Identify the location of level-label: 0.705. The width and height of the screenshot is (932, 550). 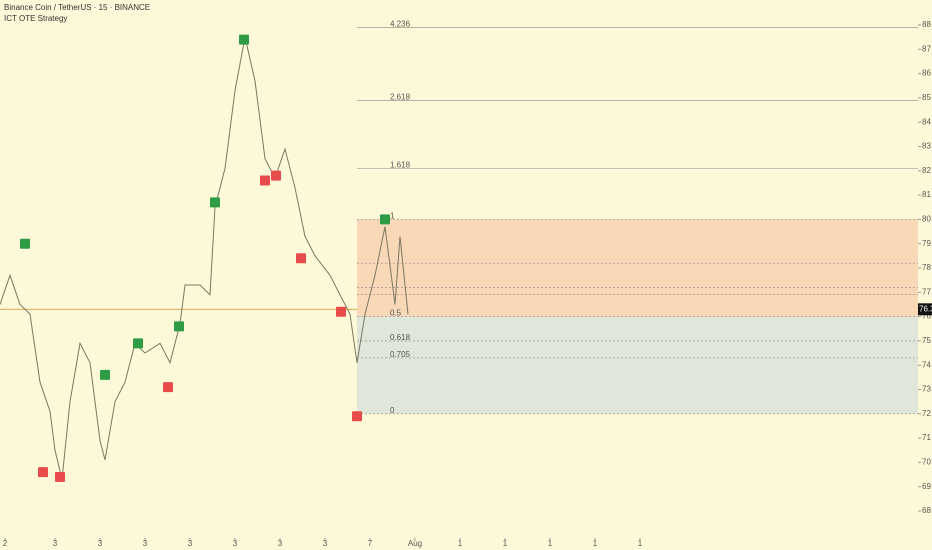
(400, 354).